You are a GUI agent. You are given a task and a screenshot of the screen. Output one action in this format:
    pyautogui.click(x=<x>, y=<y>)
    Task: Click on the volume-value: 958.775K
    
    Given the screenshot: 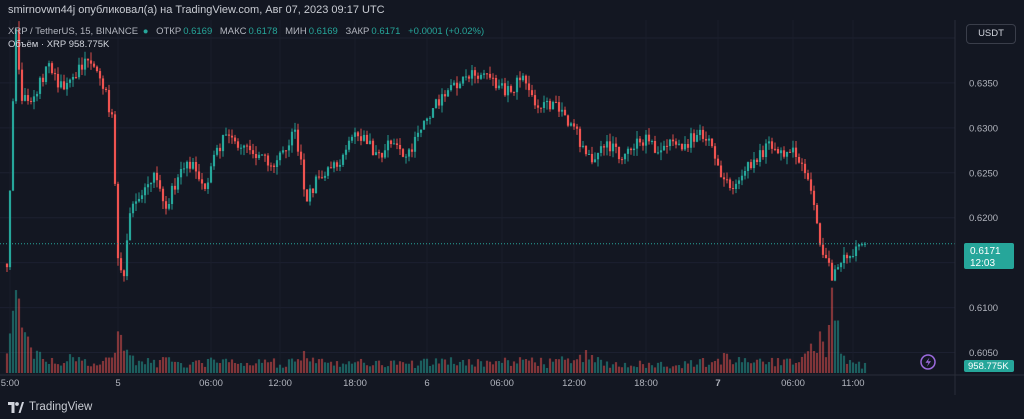 What is the action you would take?
    pyautogui.click(x=89, y=44)
    